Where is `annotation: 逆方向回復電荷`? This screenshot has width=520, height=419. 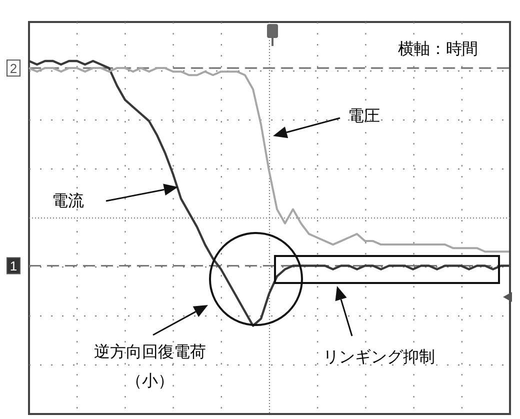 annotation: 逆方向回復電荷 is located at coordinates (150, 352).